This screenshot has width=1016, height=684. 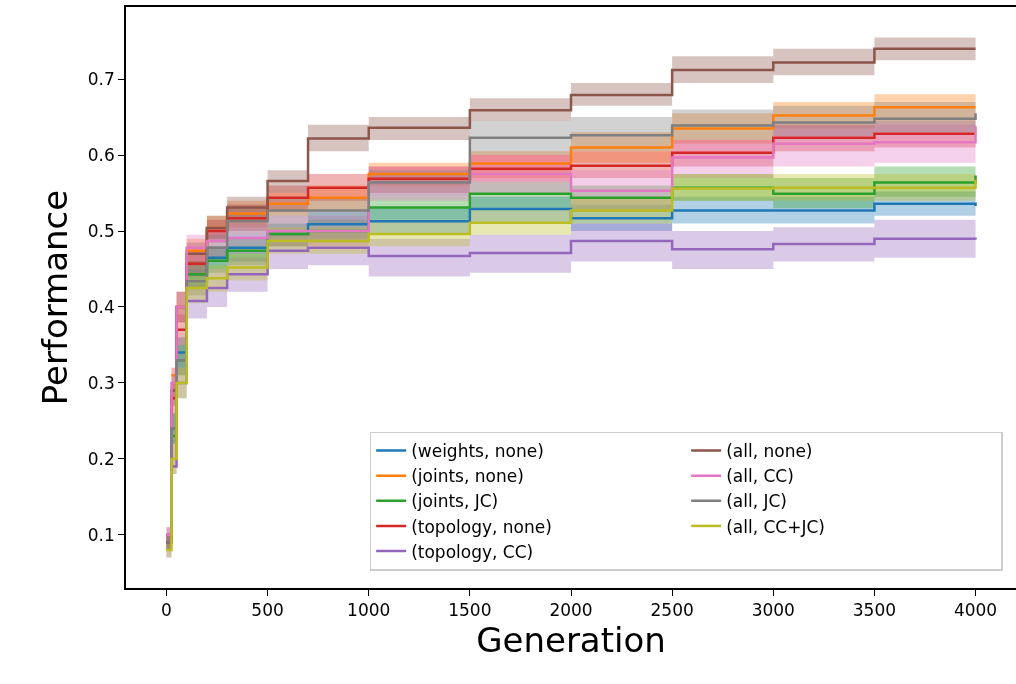 What do you see at coordinates (472, 551) in the screenshot?
I see `legend-label: (topology, CC)` at bounding box center [472, 551].